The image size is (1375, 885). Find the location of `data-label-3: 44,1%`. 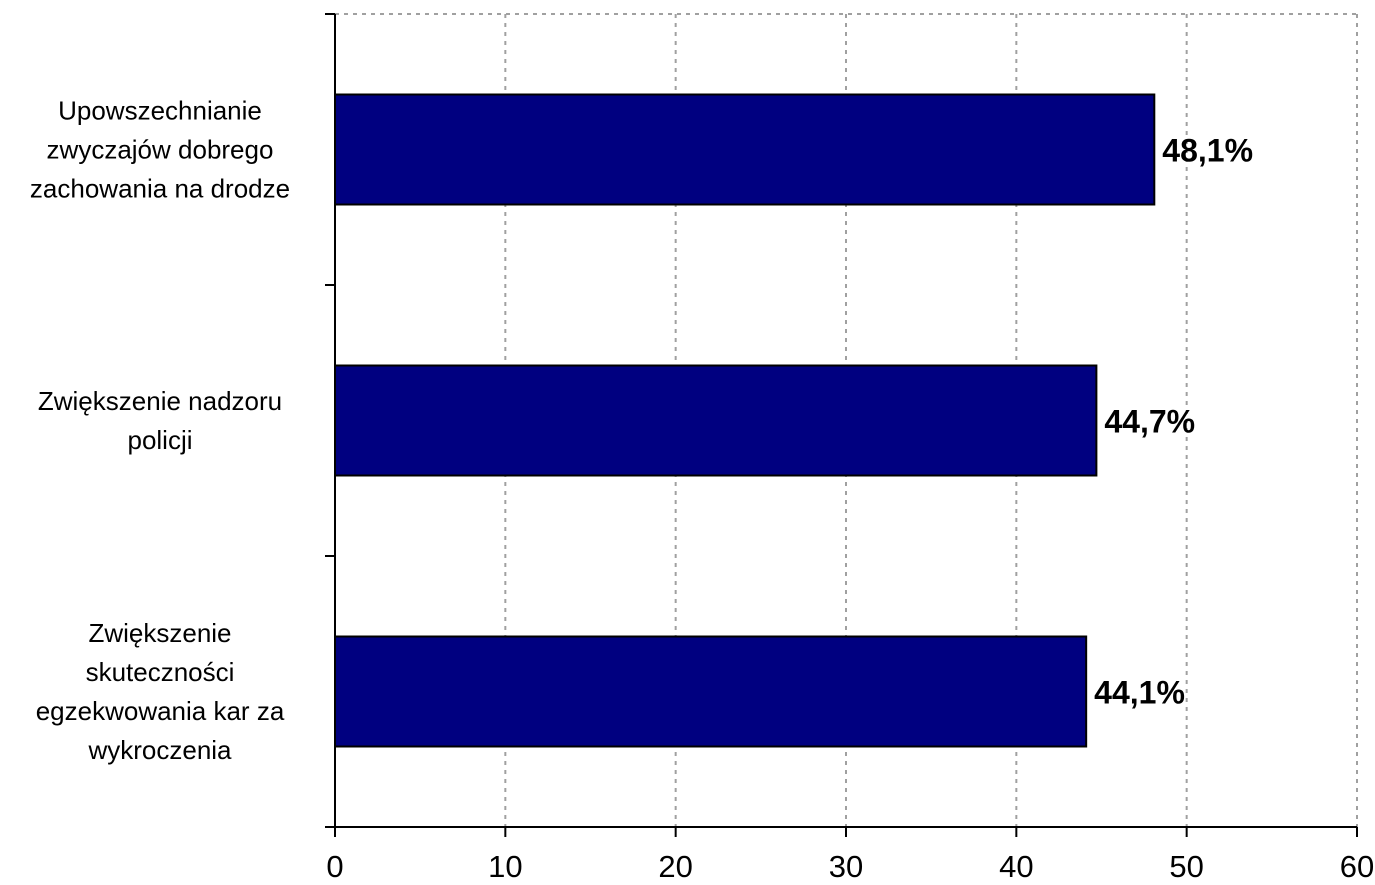

data-label-3: 44,1% is located at coordinates (1139, 693).